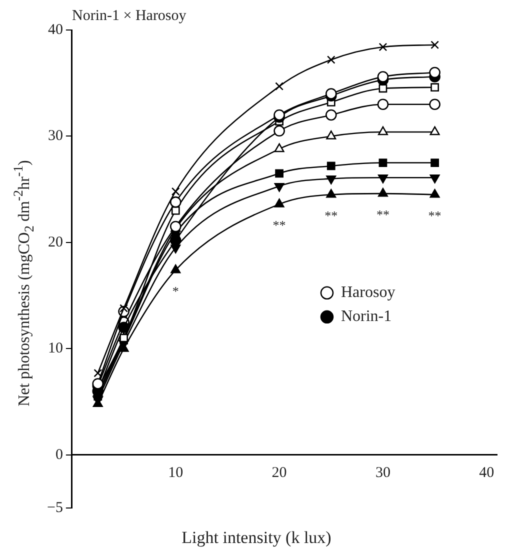 Image resolution: width=513 pixels, height=560 pixels. I want to click on annotation: *, so click(175, 290).